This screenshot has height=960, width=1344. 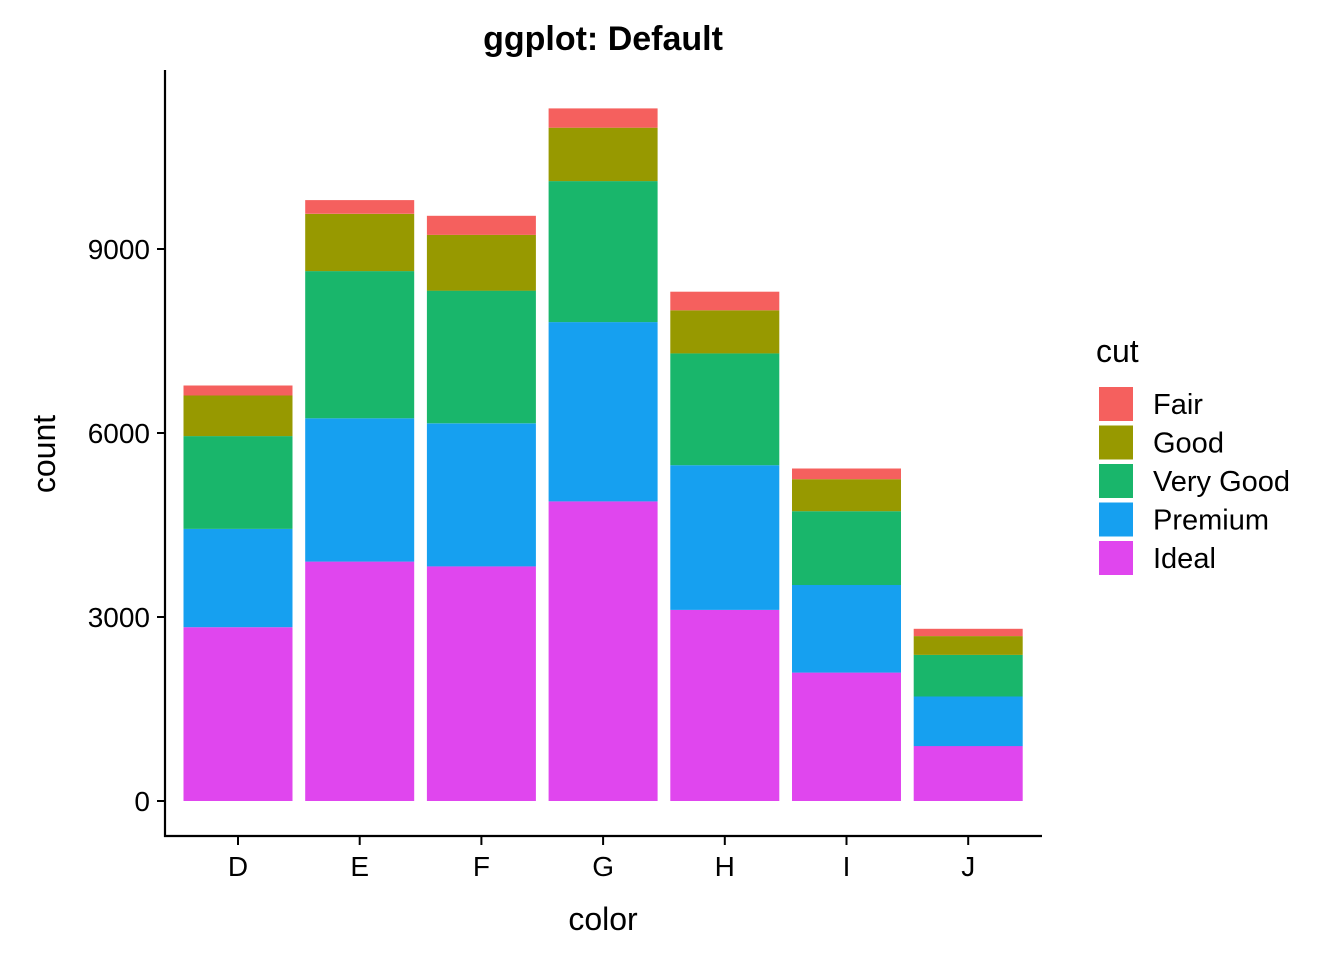 I want to click on bar-H-premium, so click(x=725, y=537).